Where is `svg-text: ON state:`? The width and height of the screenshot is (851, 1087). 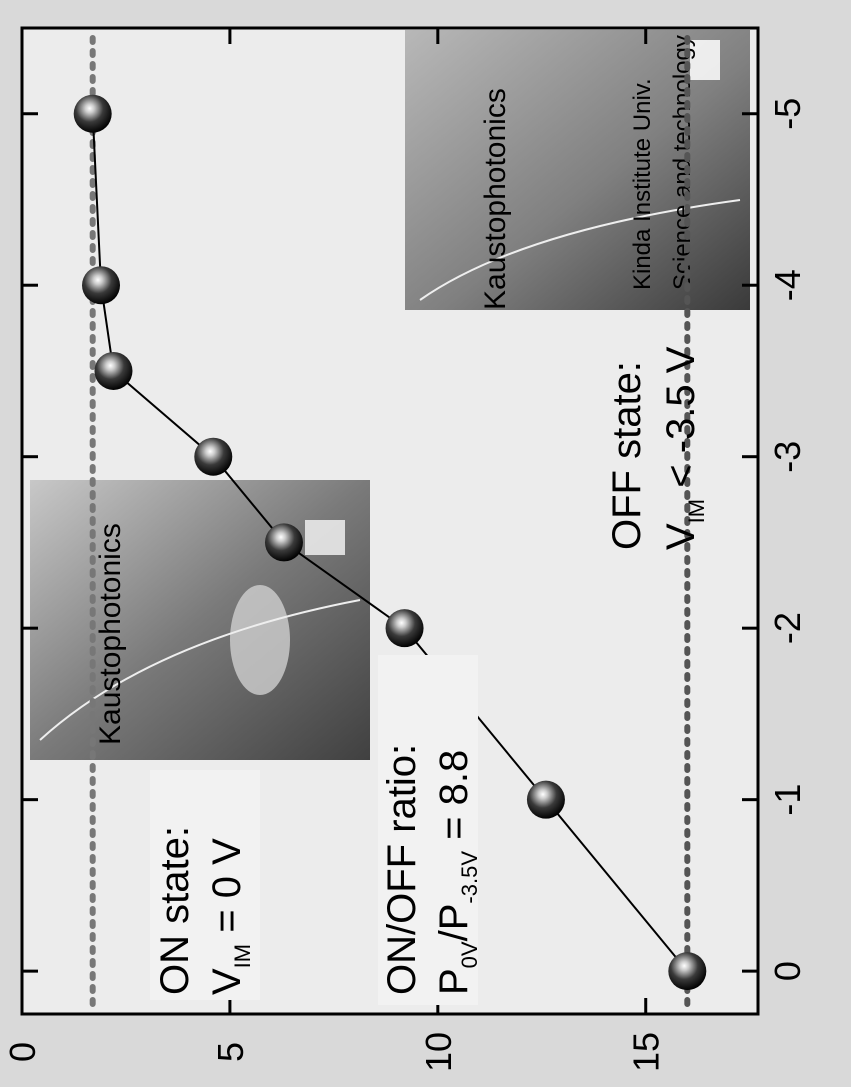 svg-text: ON state: is located at coordinates (175, 910).